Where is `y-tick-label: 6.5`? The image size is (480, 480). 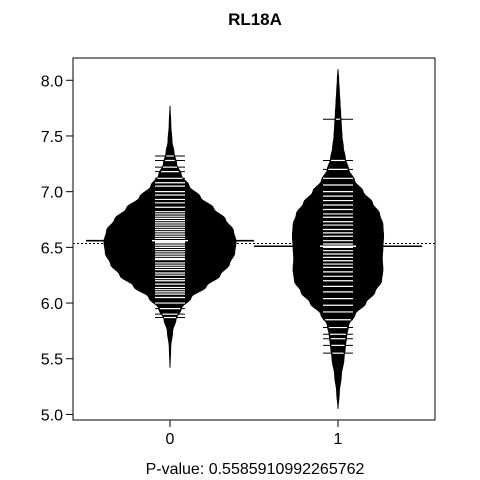 y-tick-label: 6.5 is located at coordinates (52, 248).